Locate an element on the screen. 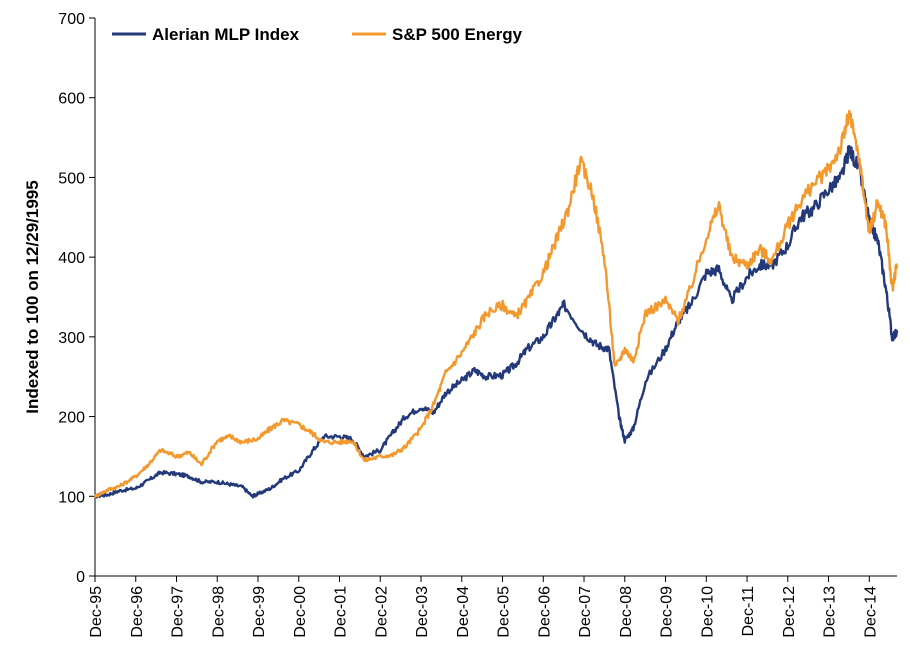 The height and width of the screenshot is (660, 910). x-tick-label: Dec-13 is located at coordinates (830, 612).